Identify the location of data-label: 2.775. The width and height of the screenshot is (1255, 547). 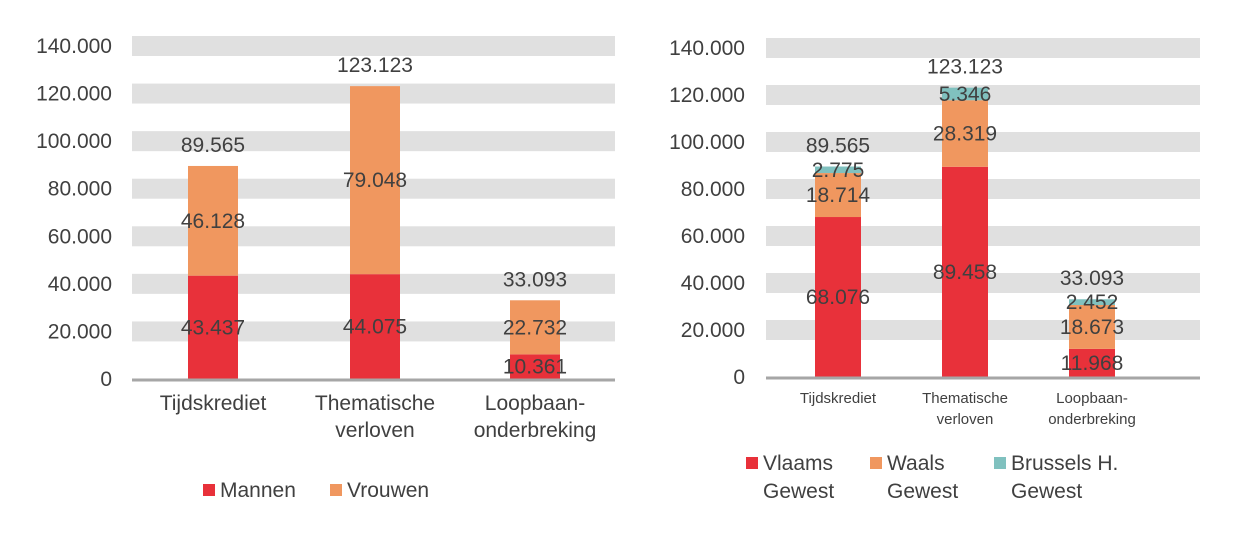
(838, 170).